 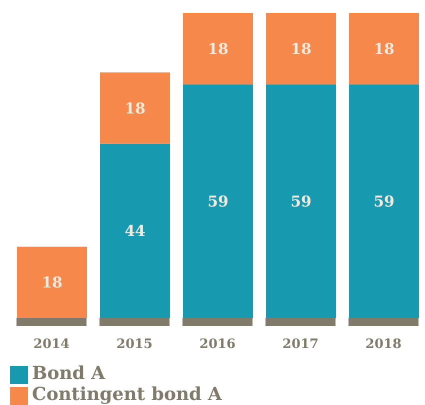 I want to click on data-label: 44, so click(x=135, y=231).